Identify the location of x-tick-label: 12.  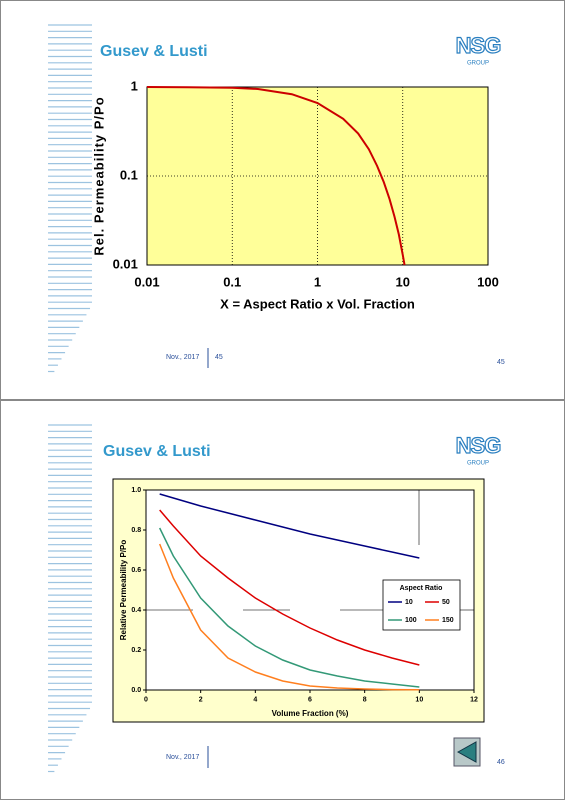
(474, 700).